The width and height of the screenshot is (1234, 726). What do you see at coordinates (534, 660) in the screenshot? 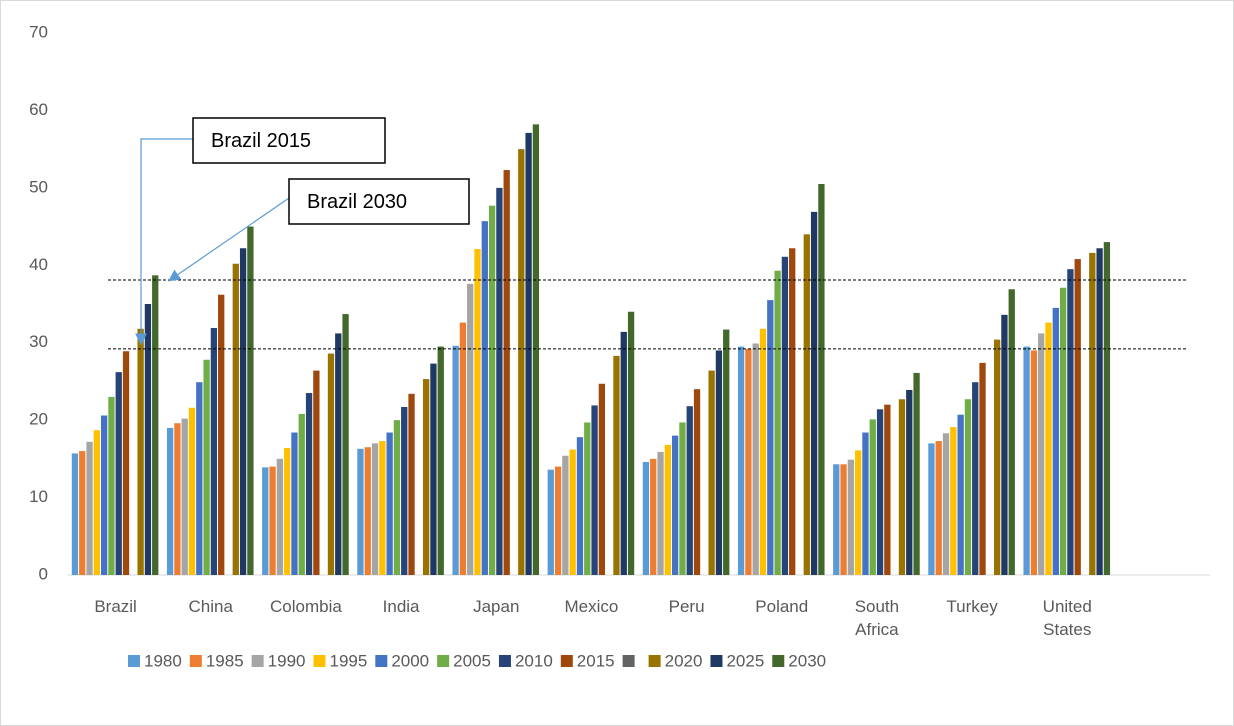
I see `legend-label: 2010` at bounding box center [534, 660].